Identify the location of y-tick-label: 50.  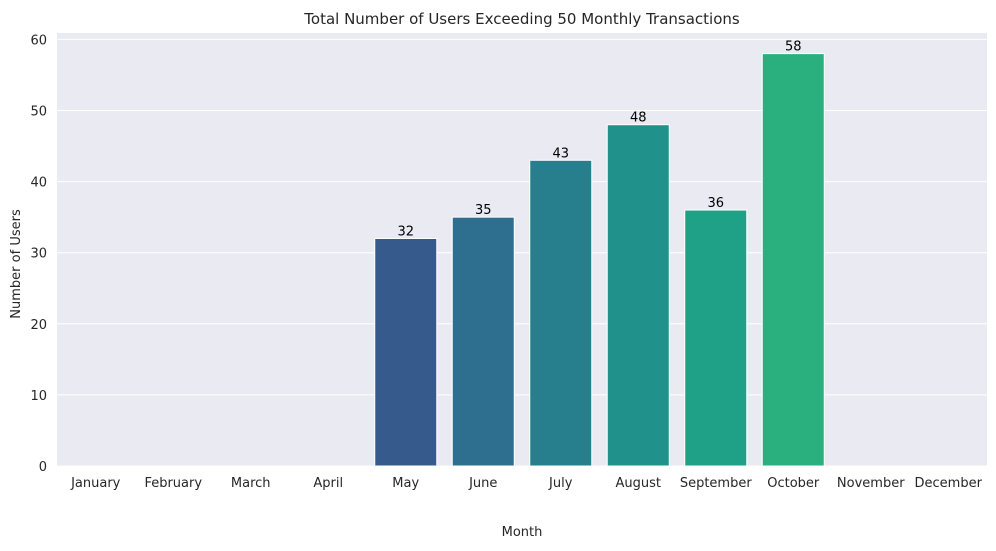
(38, 111).